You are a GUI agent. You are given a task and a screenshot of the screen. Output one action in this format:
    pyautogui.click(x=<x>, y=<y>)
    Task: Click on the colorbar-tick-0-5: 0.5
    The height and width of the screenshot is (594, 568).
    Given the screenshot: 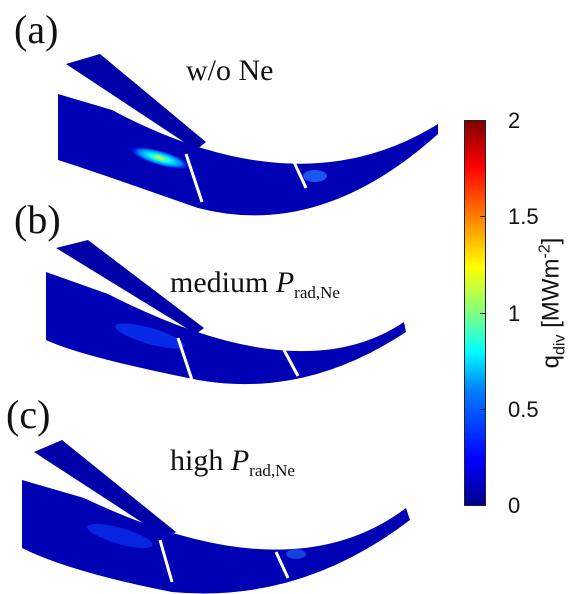 What is the action you would take?
    pyautogui.click(x=523, y=409)
    